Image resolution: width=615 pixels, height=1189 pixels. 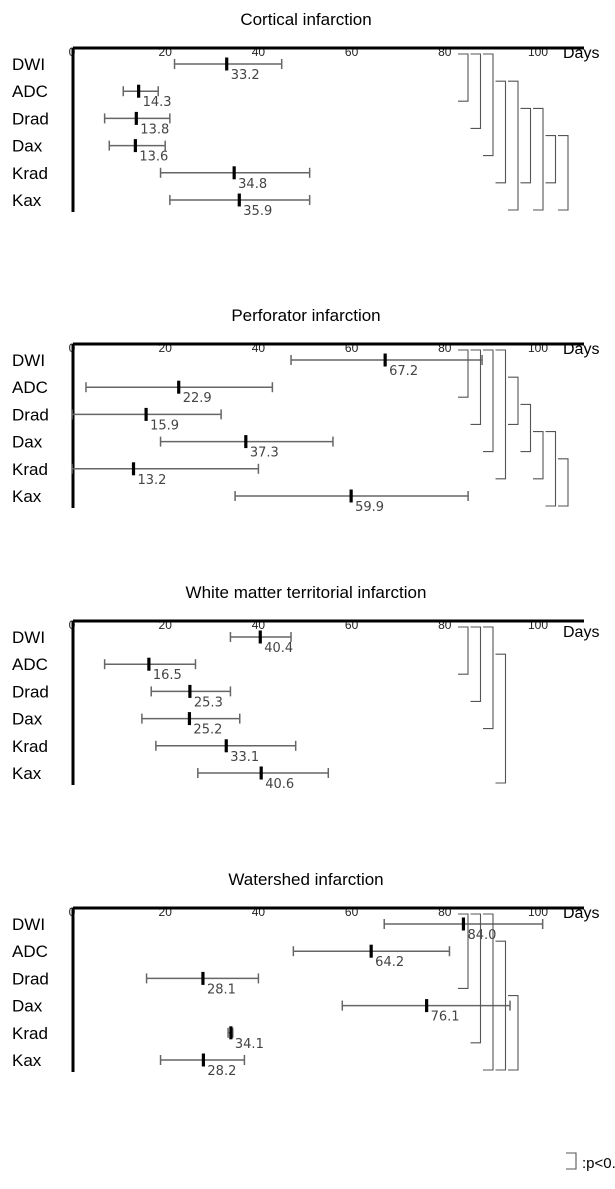 What do you see at coordinates (252, 184) in the screenshot?
I see `mean-value-label: 34.8` at bounding box center [252, 184].